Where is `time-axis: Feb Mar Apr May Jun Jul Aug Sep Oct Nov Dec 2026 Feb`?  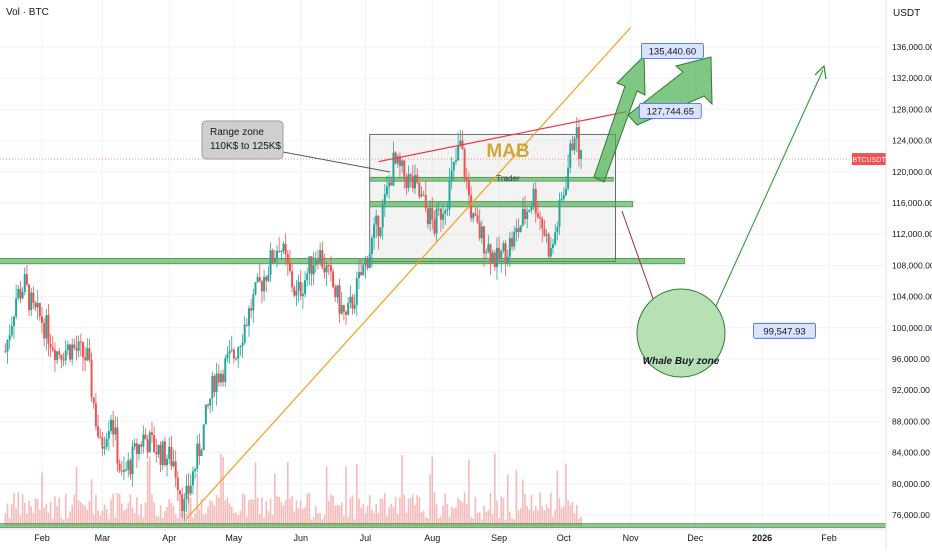 time-axis: Feb Mar Apr May Jun Jul Aug Sep Oct Nov Dec 2026 Feb is located at coordinates (443, 535).